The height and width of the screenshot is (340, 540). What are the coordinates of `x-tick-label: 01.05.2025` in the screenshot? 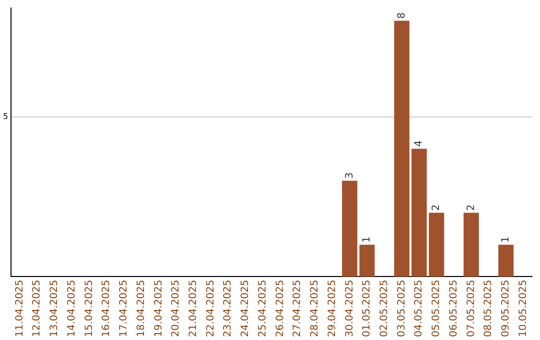 It's located at (367, 309).